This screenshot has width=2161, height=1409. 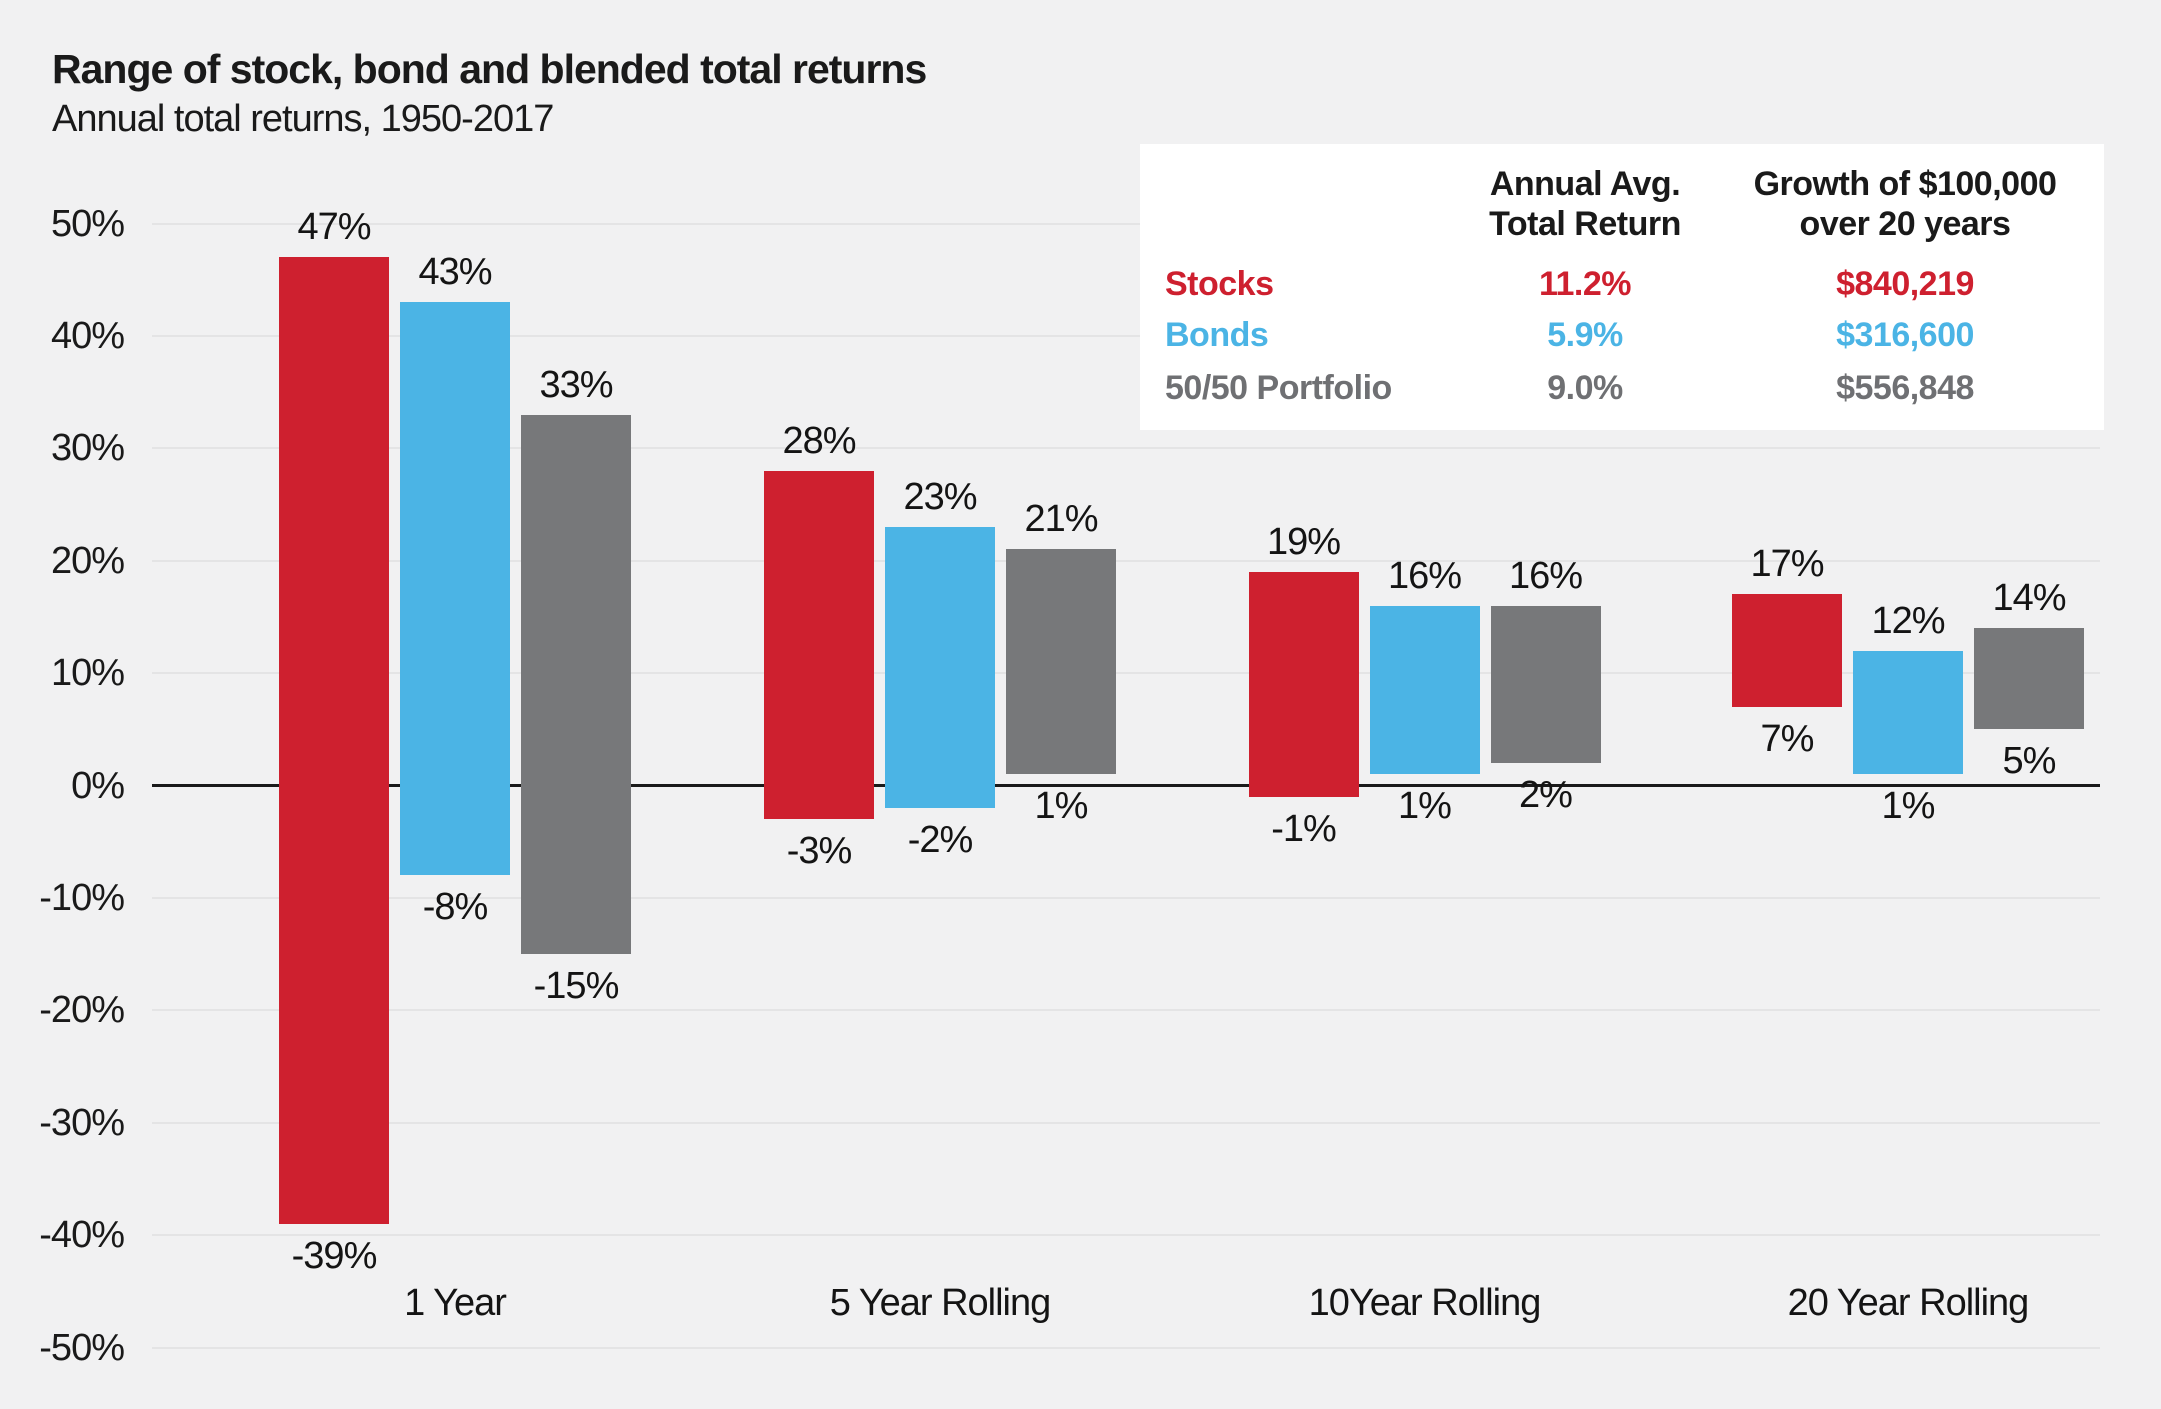 What do you see at coordinates (82, 897) in the screenshot?
I see `y-axis-tick-label: -10%` at bounding box center [82, 897].